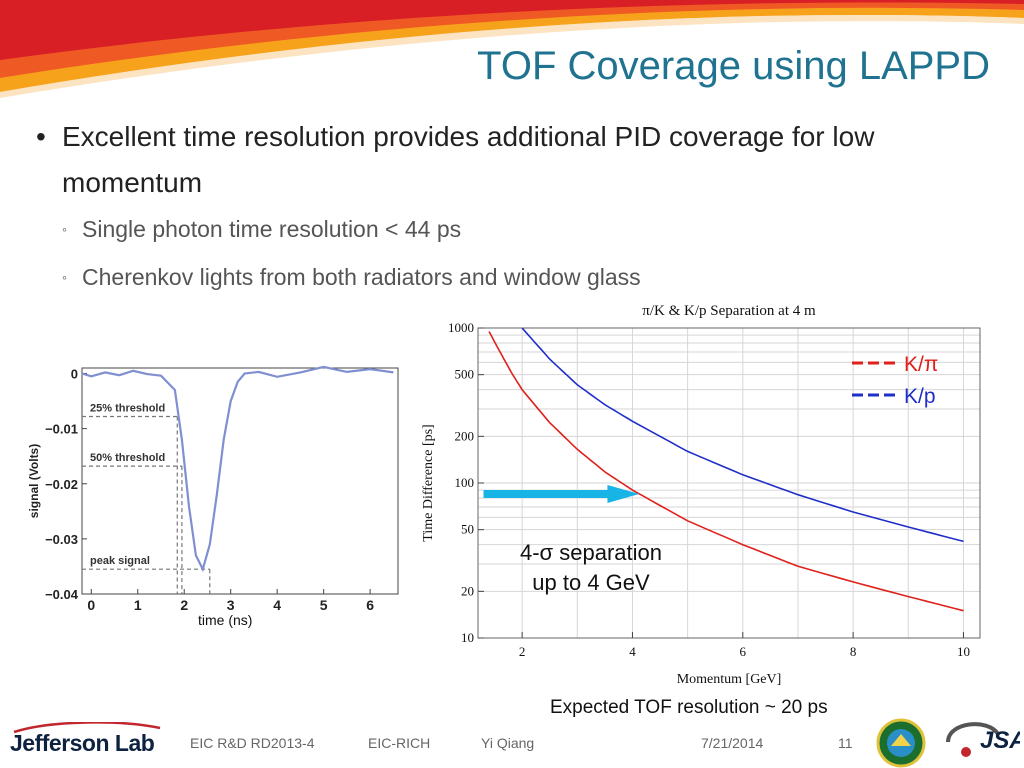 This screenshot has height=768, width=1024. Describe the element at coordinates (732, 743) in the screenshot. I see `footer-date: 7/21/2014` at that location.